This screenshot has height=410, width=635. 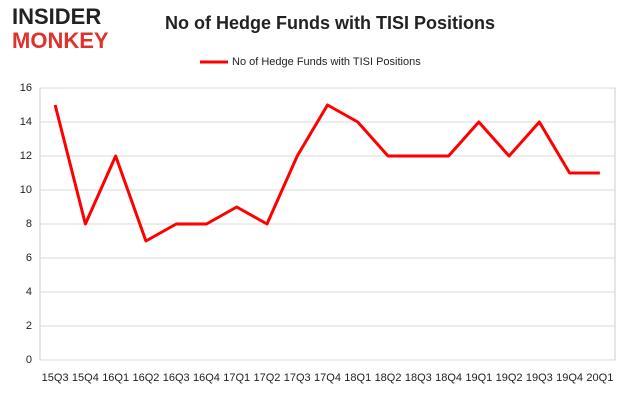 I want to click on x-tick-label: 16Q2, so click(x=145, y=378).